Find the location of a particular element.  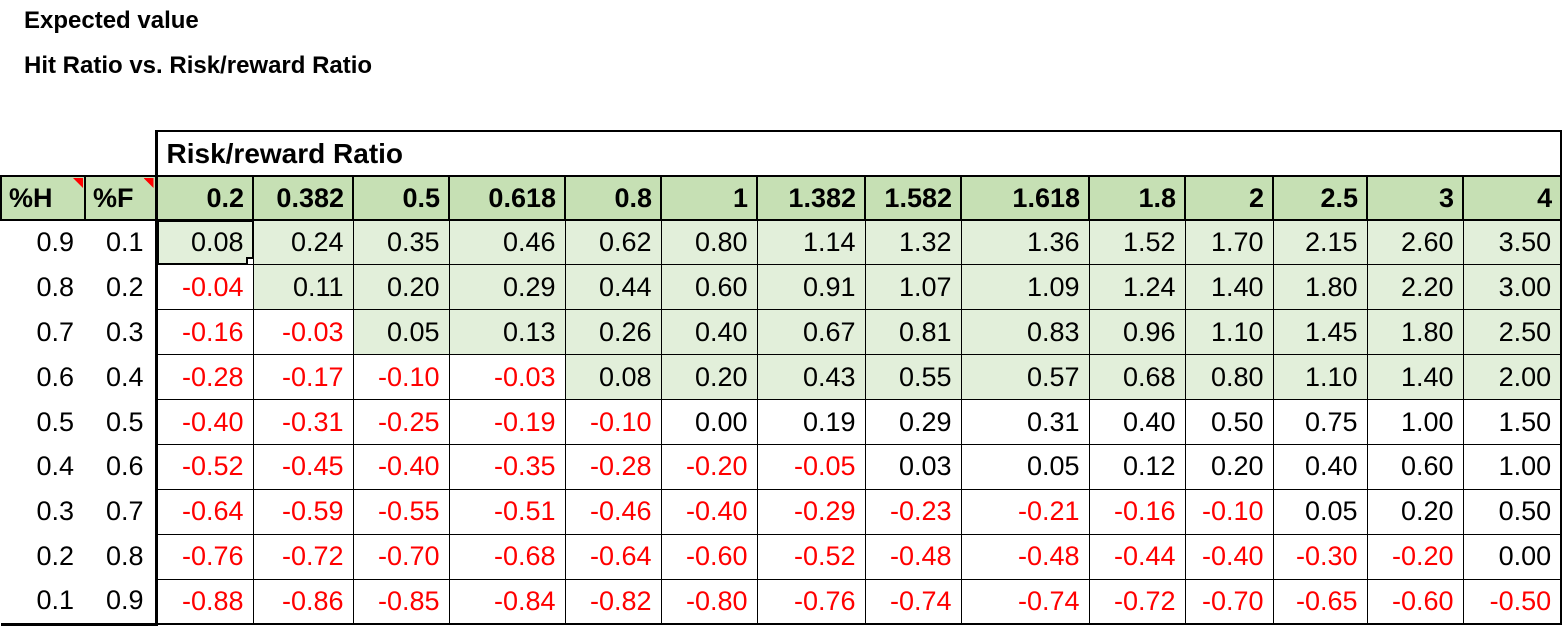

value-cell: 2.50 is located at coordinates (1512, 332).